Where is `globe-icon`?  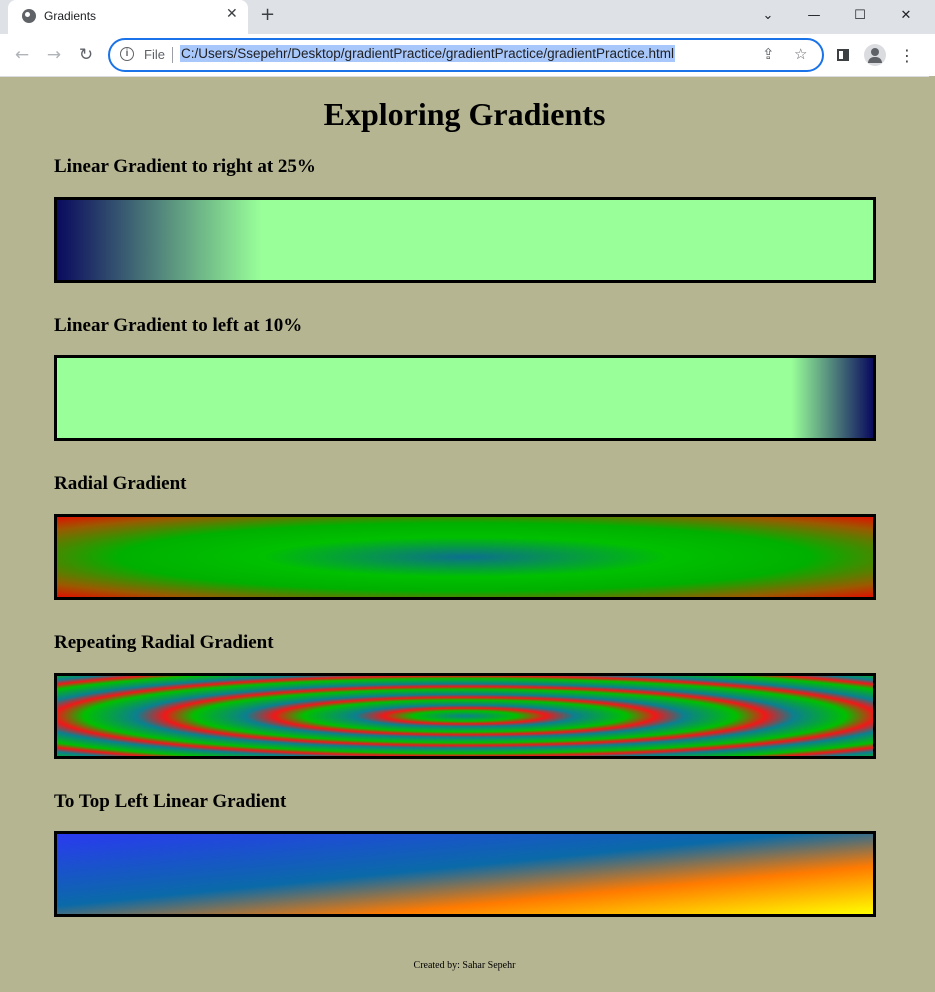 globe-icon is located at coordinates (29, 16).